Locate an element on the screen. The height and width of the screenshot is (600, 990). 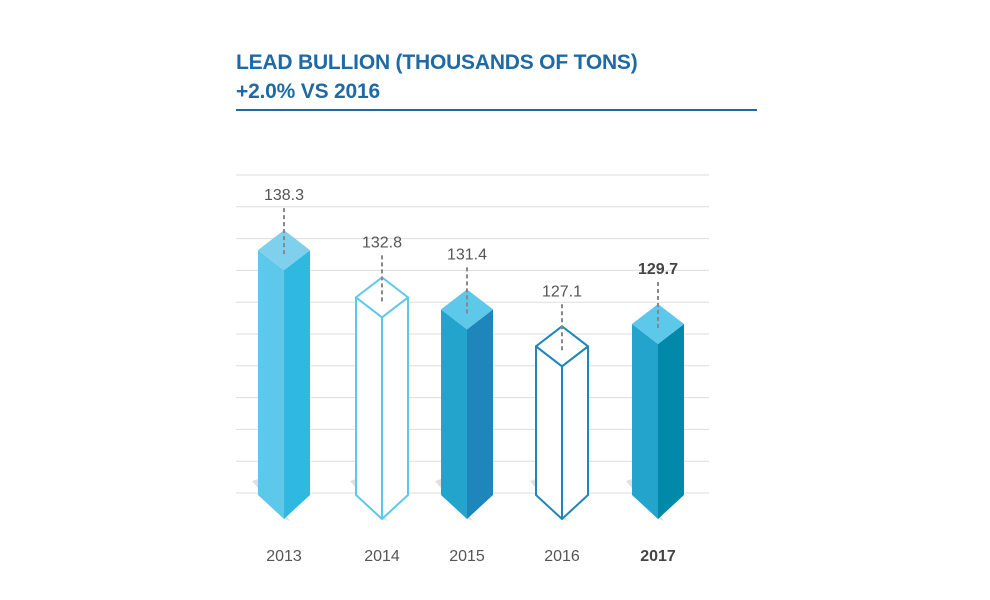
value-label: 127.1 is located at coordinates (562, 291).